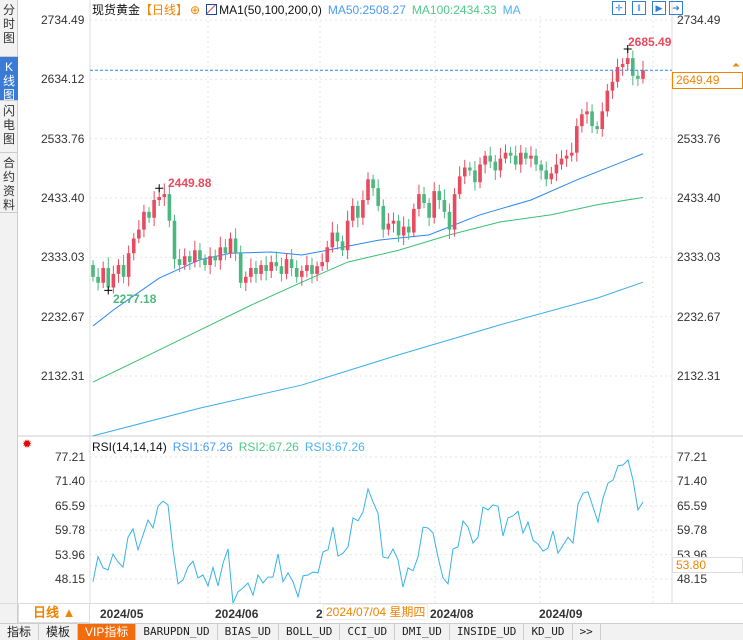 This screenshot has width=743, height=640. Describe the element at coordinates (107, 632) in the screenshot. I see `indicator-tab: VIP指标` at that location.